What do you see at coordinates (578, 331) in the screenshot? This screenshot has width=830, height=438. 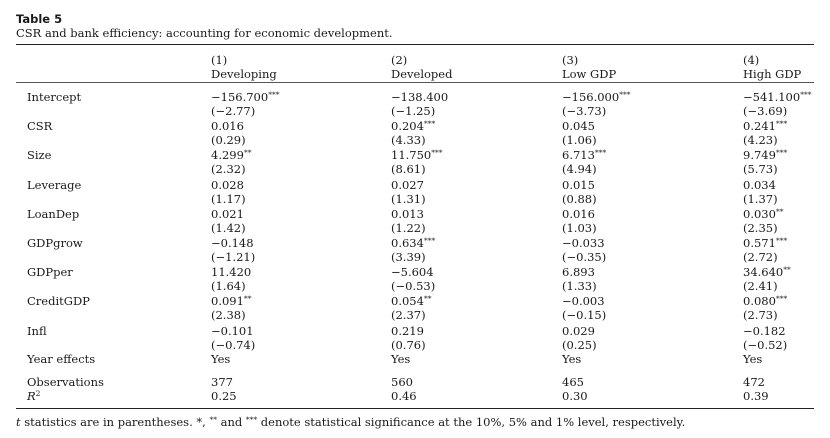 I see `coefficient-cell: 0.029` at bounding box center [578, 331].